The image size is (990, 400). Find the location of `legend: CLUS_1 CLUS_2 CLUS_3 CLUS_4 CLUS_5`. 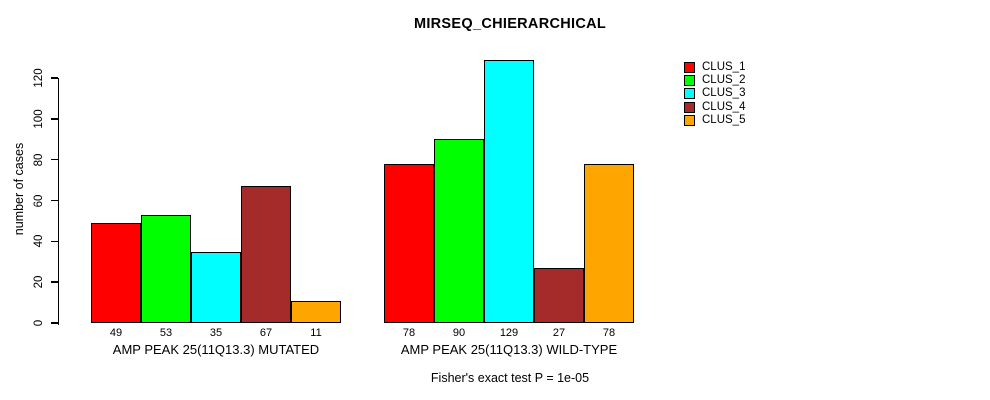

legend: CLUS_1 CLUS_2 CLUS_3 CLUS_4 CLUS_5 is located at coordinates (715, 93).